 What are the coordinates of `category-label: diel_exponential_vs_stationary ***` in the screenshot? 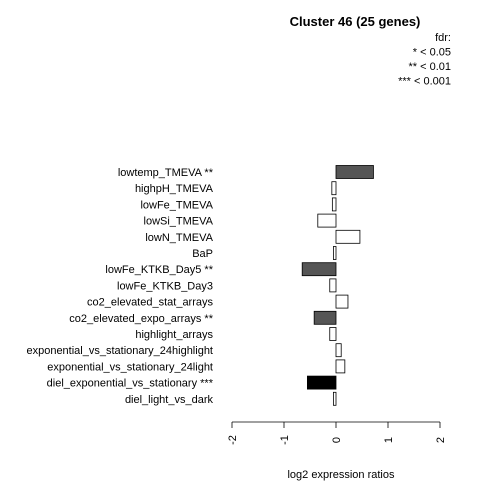 It's located at (130, 384).